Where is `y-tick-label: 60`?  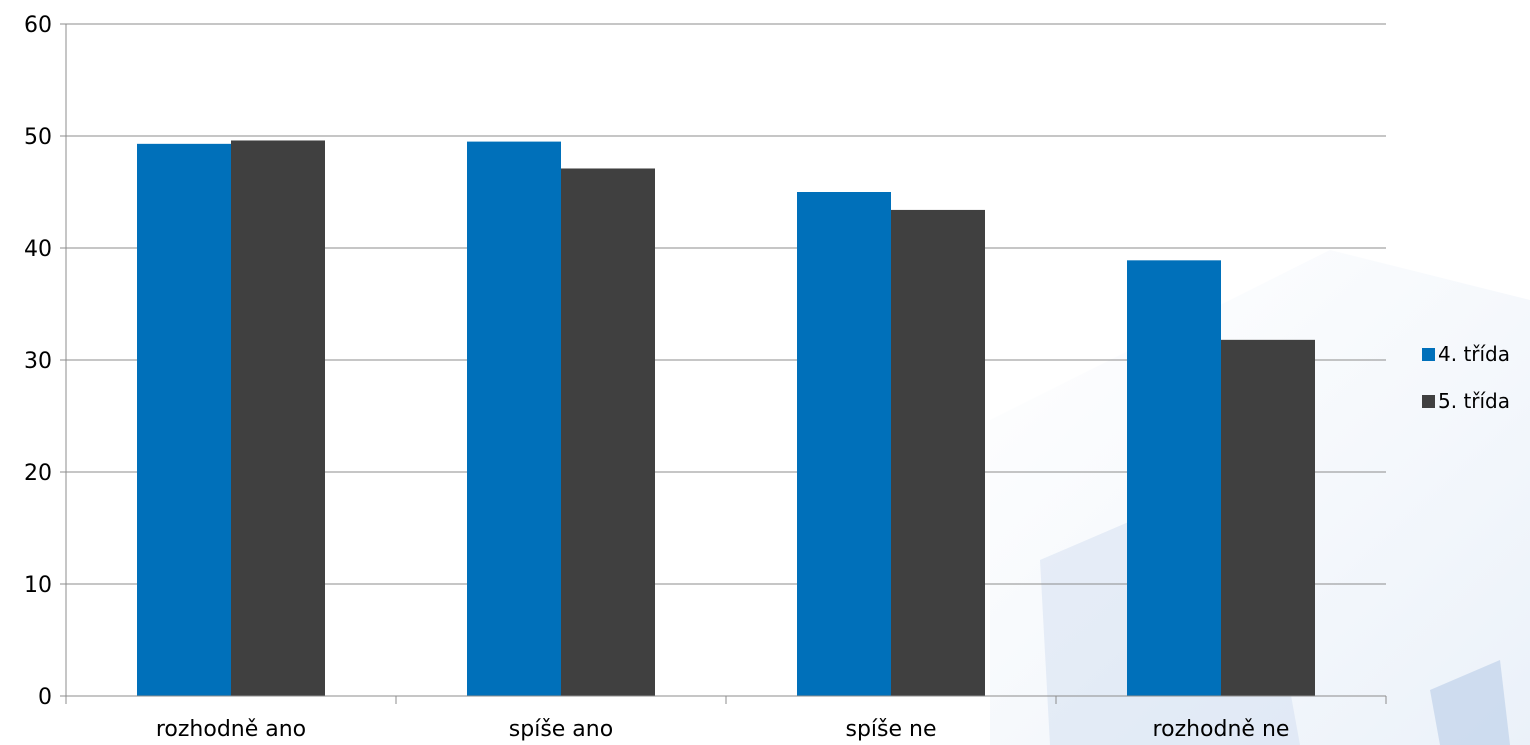
y-tick-label: 60 is located at coordinates (38, 25).